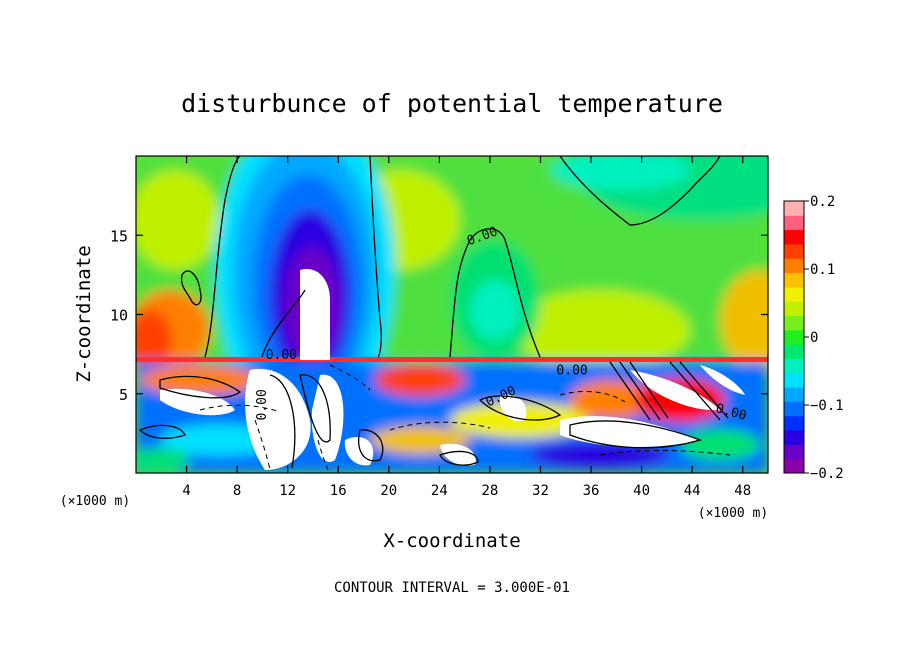  What do you see at coordinates (186, 491) in the screenshot?
I see `x-tick-label: 4` at bounding box center [186, 491].